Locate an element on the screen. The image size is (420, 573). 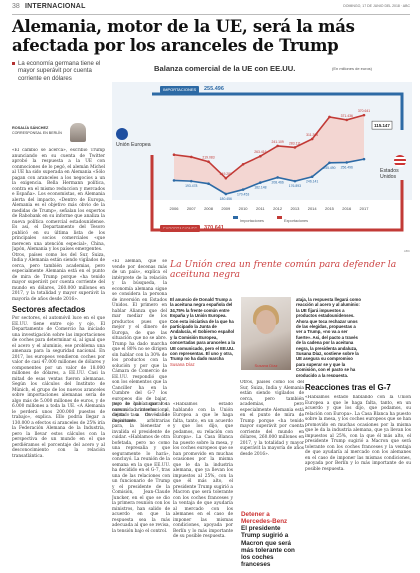
data-label: 311.306 is located at coordinates (312, 135).